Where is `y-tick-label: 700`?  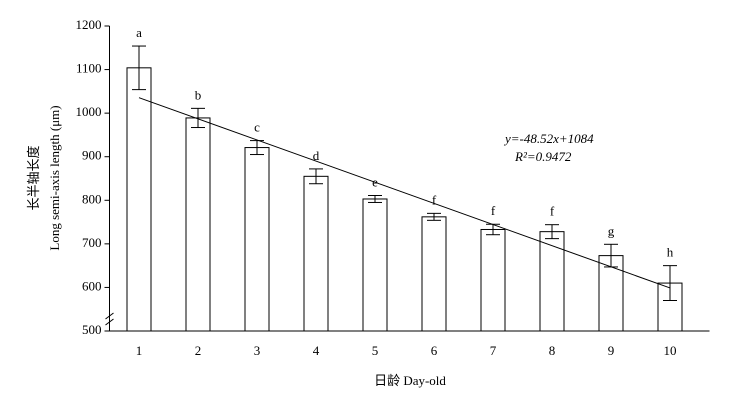
y-tick-label: 700 is located at coordinates (92, 242).